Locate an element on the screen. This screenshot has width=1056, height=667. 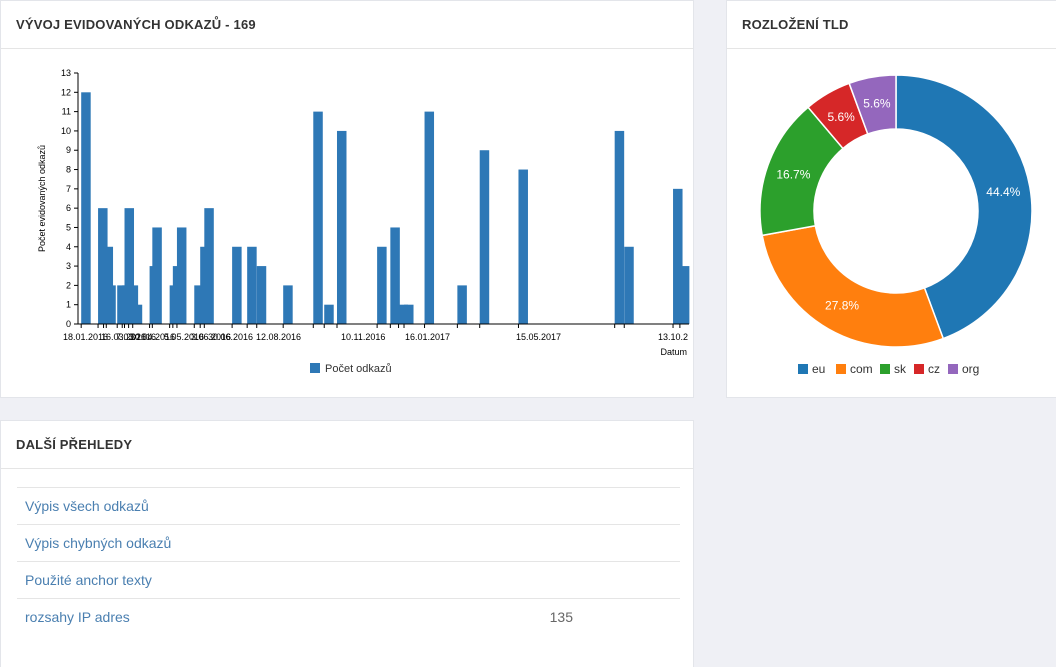
panel-title: ROZLOŽENÍ TLD is located at coordinates (795, 24).